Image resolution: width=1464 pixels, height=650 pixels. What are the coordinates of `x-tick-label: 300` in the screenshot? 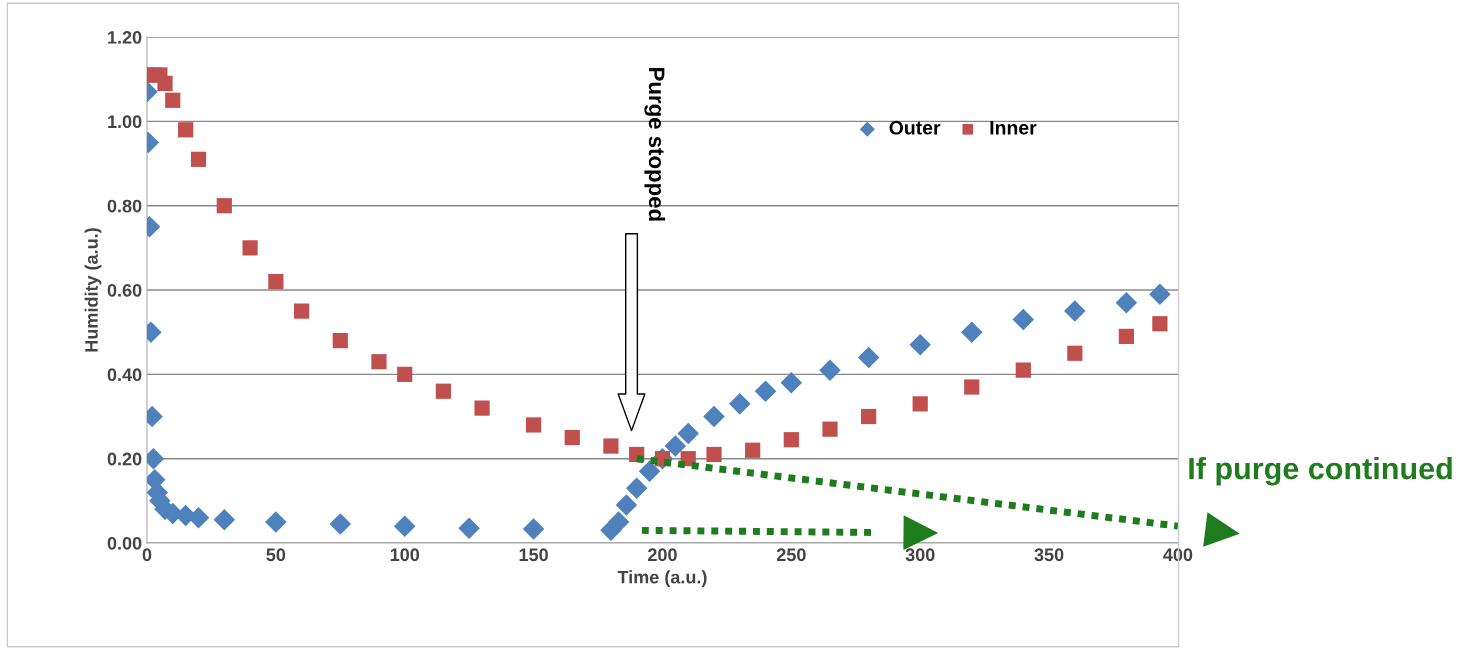 It's located at (920, 555).